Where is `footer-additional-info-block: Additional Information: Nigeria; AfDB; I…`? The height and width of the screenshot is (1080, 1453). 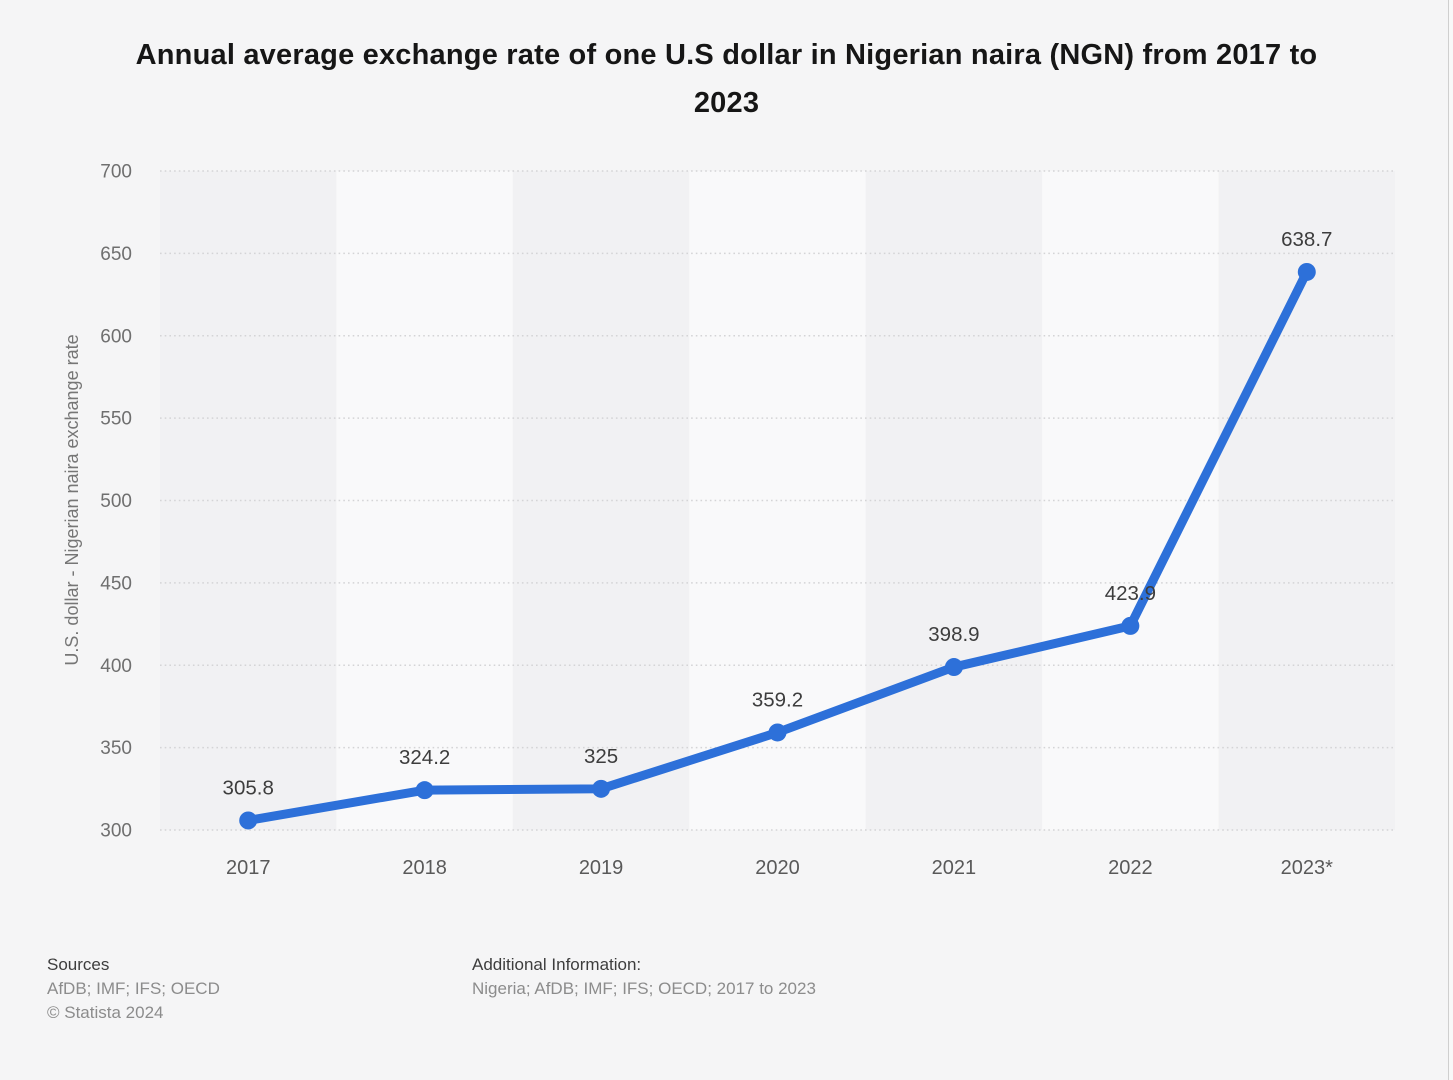
footer-additional-info-block: Additional Information: Nigeria; AfDB; I… is located at coordinates (644, 977).